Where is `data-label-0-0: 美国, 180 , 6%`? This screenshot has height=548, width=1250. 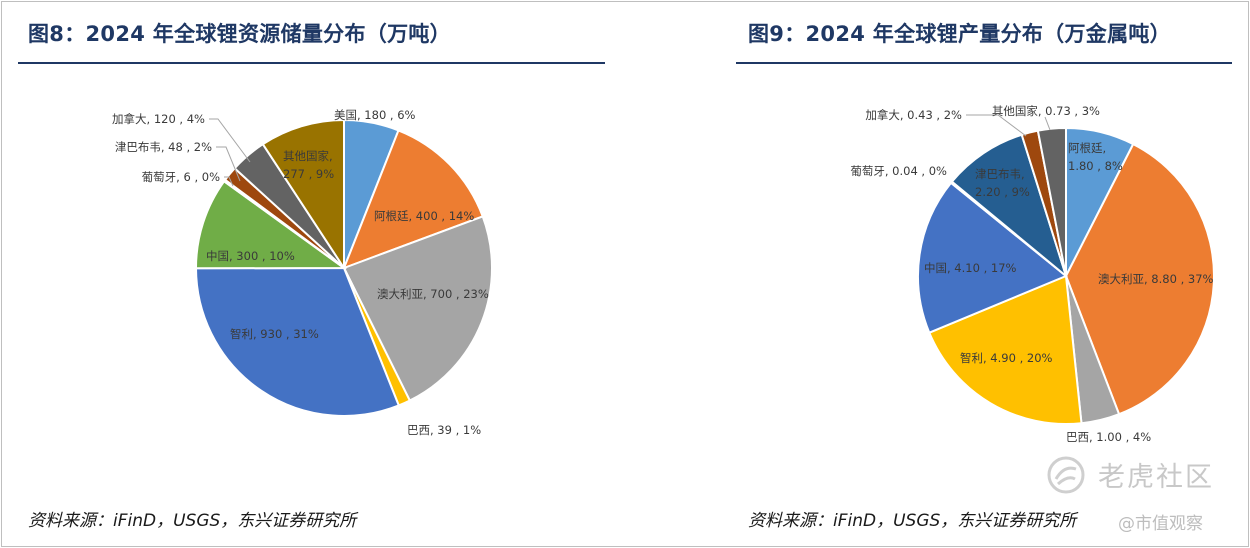 data-label-0-0: 美国, 180 , 6% is located at coordinates (375, 115).